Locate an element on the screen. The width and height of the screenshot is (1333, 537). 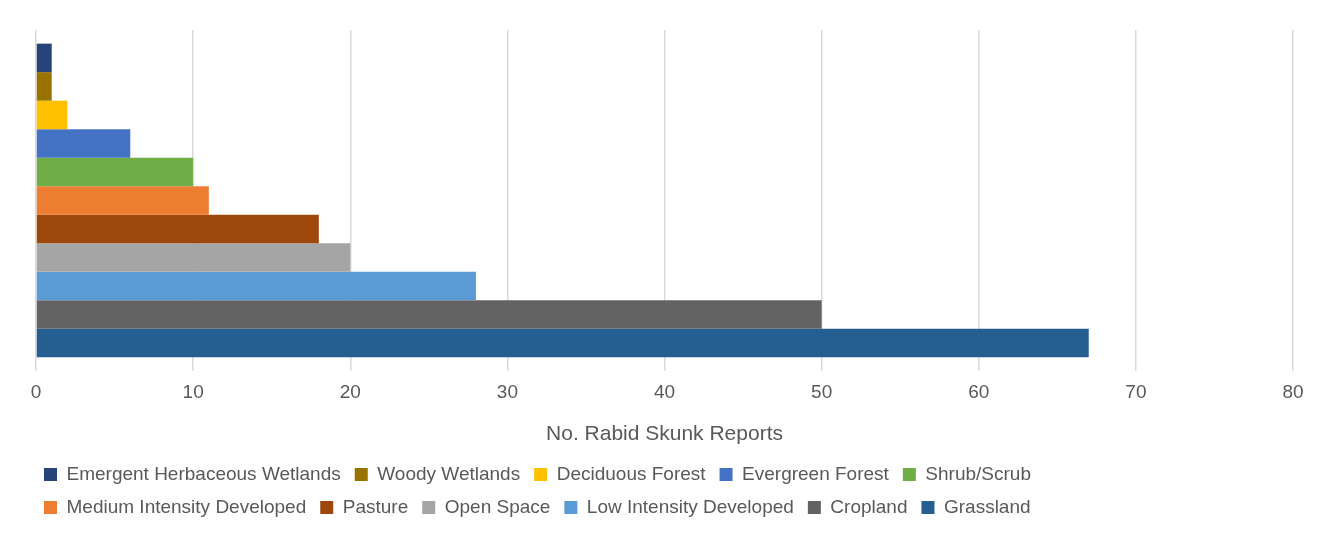
x-tick-label: 60 is located at coordinates (979, 391).